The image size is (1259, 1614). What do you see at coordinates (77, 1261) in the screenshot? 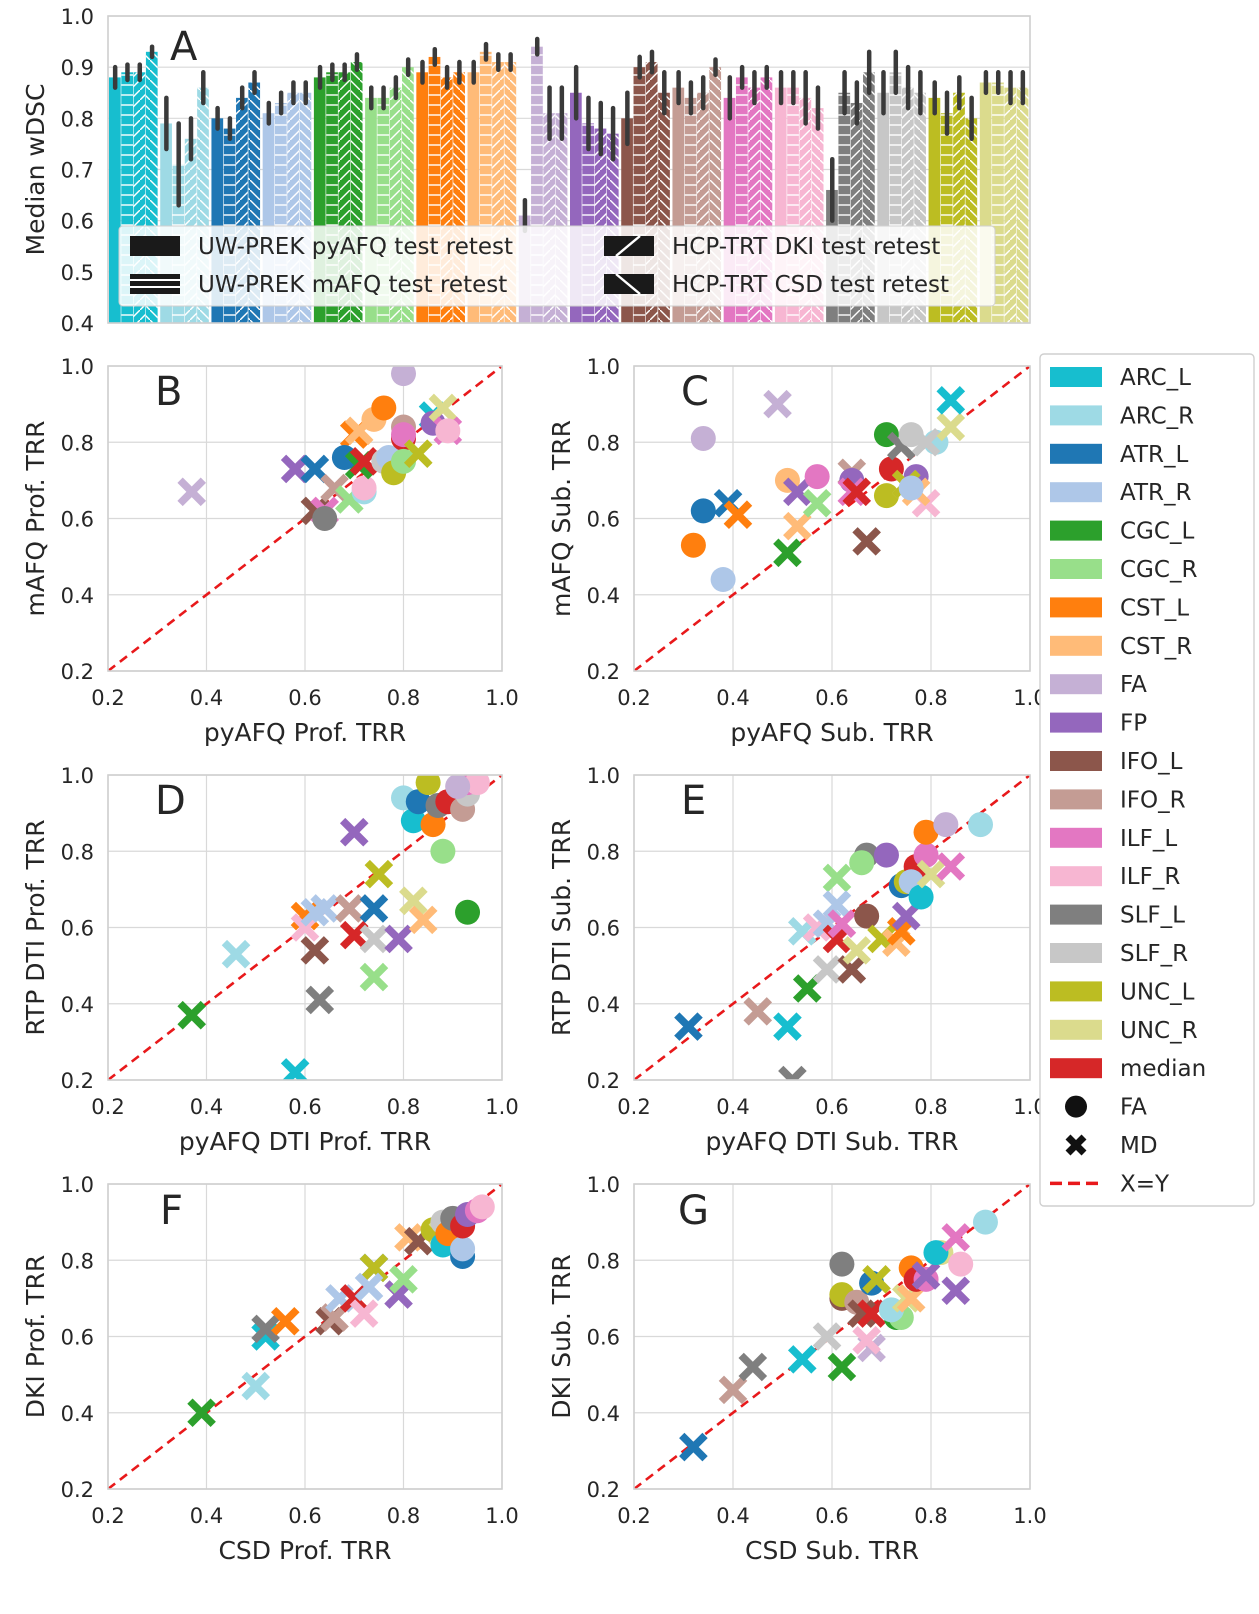
I see `y-tick-label: 0.8` at bounding box center [77, 1261].